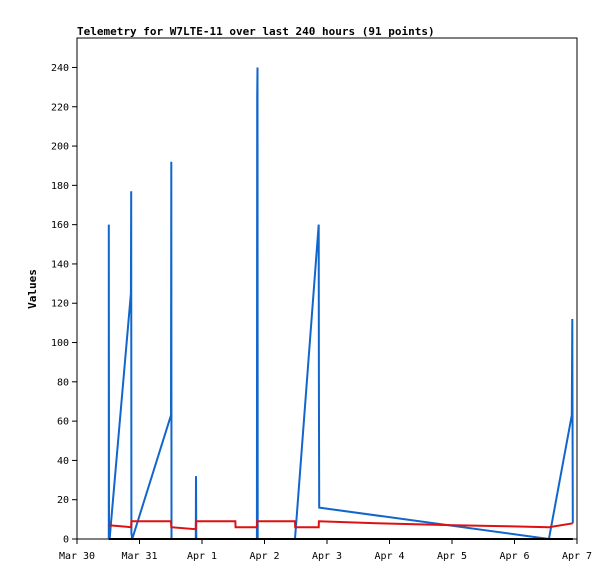  What do you see at coordinates (60, 343) in the screenshot?
I see `y-tick-label: 100` at bounding box center [60, 343].